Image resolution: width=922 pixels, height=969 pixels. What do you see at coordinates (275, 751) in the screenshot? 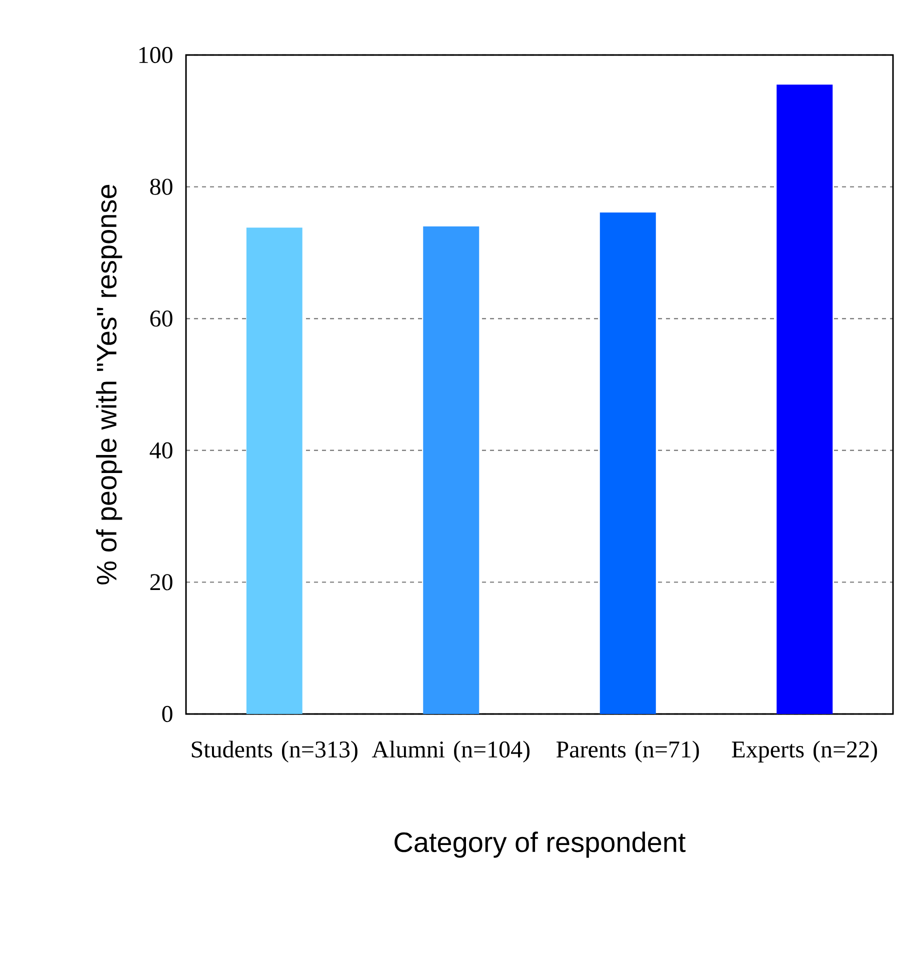
I see `x-tick-label: Students (n=313)` at bounding box center [275, 751].